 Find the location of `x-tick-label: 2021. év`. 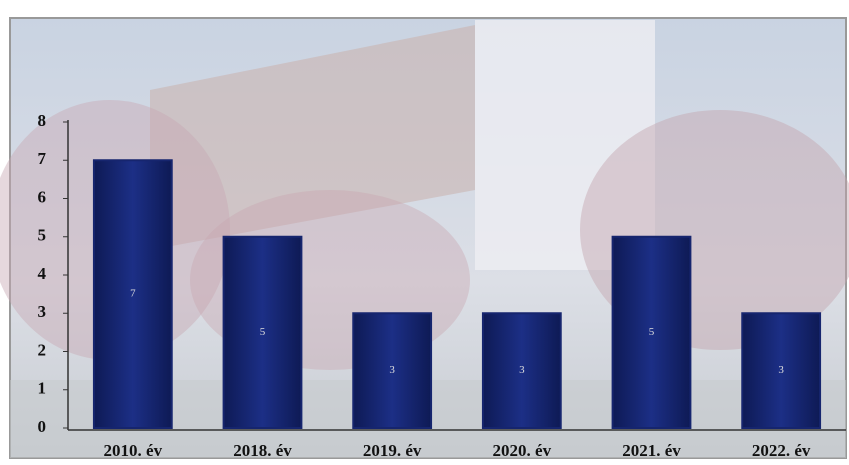

x-tick-label: 2021. év is located at coordinates (651, 450).